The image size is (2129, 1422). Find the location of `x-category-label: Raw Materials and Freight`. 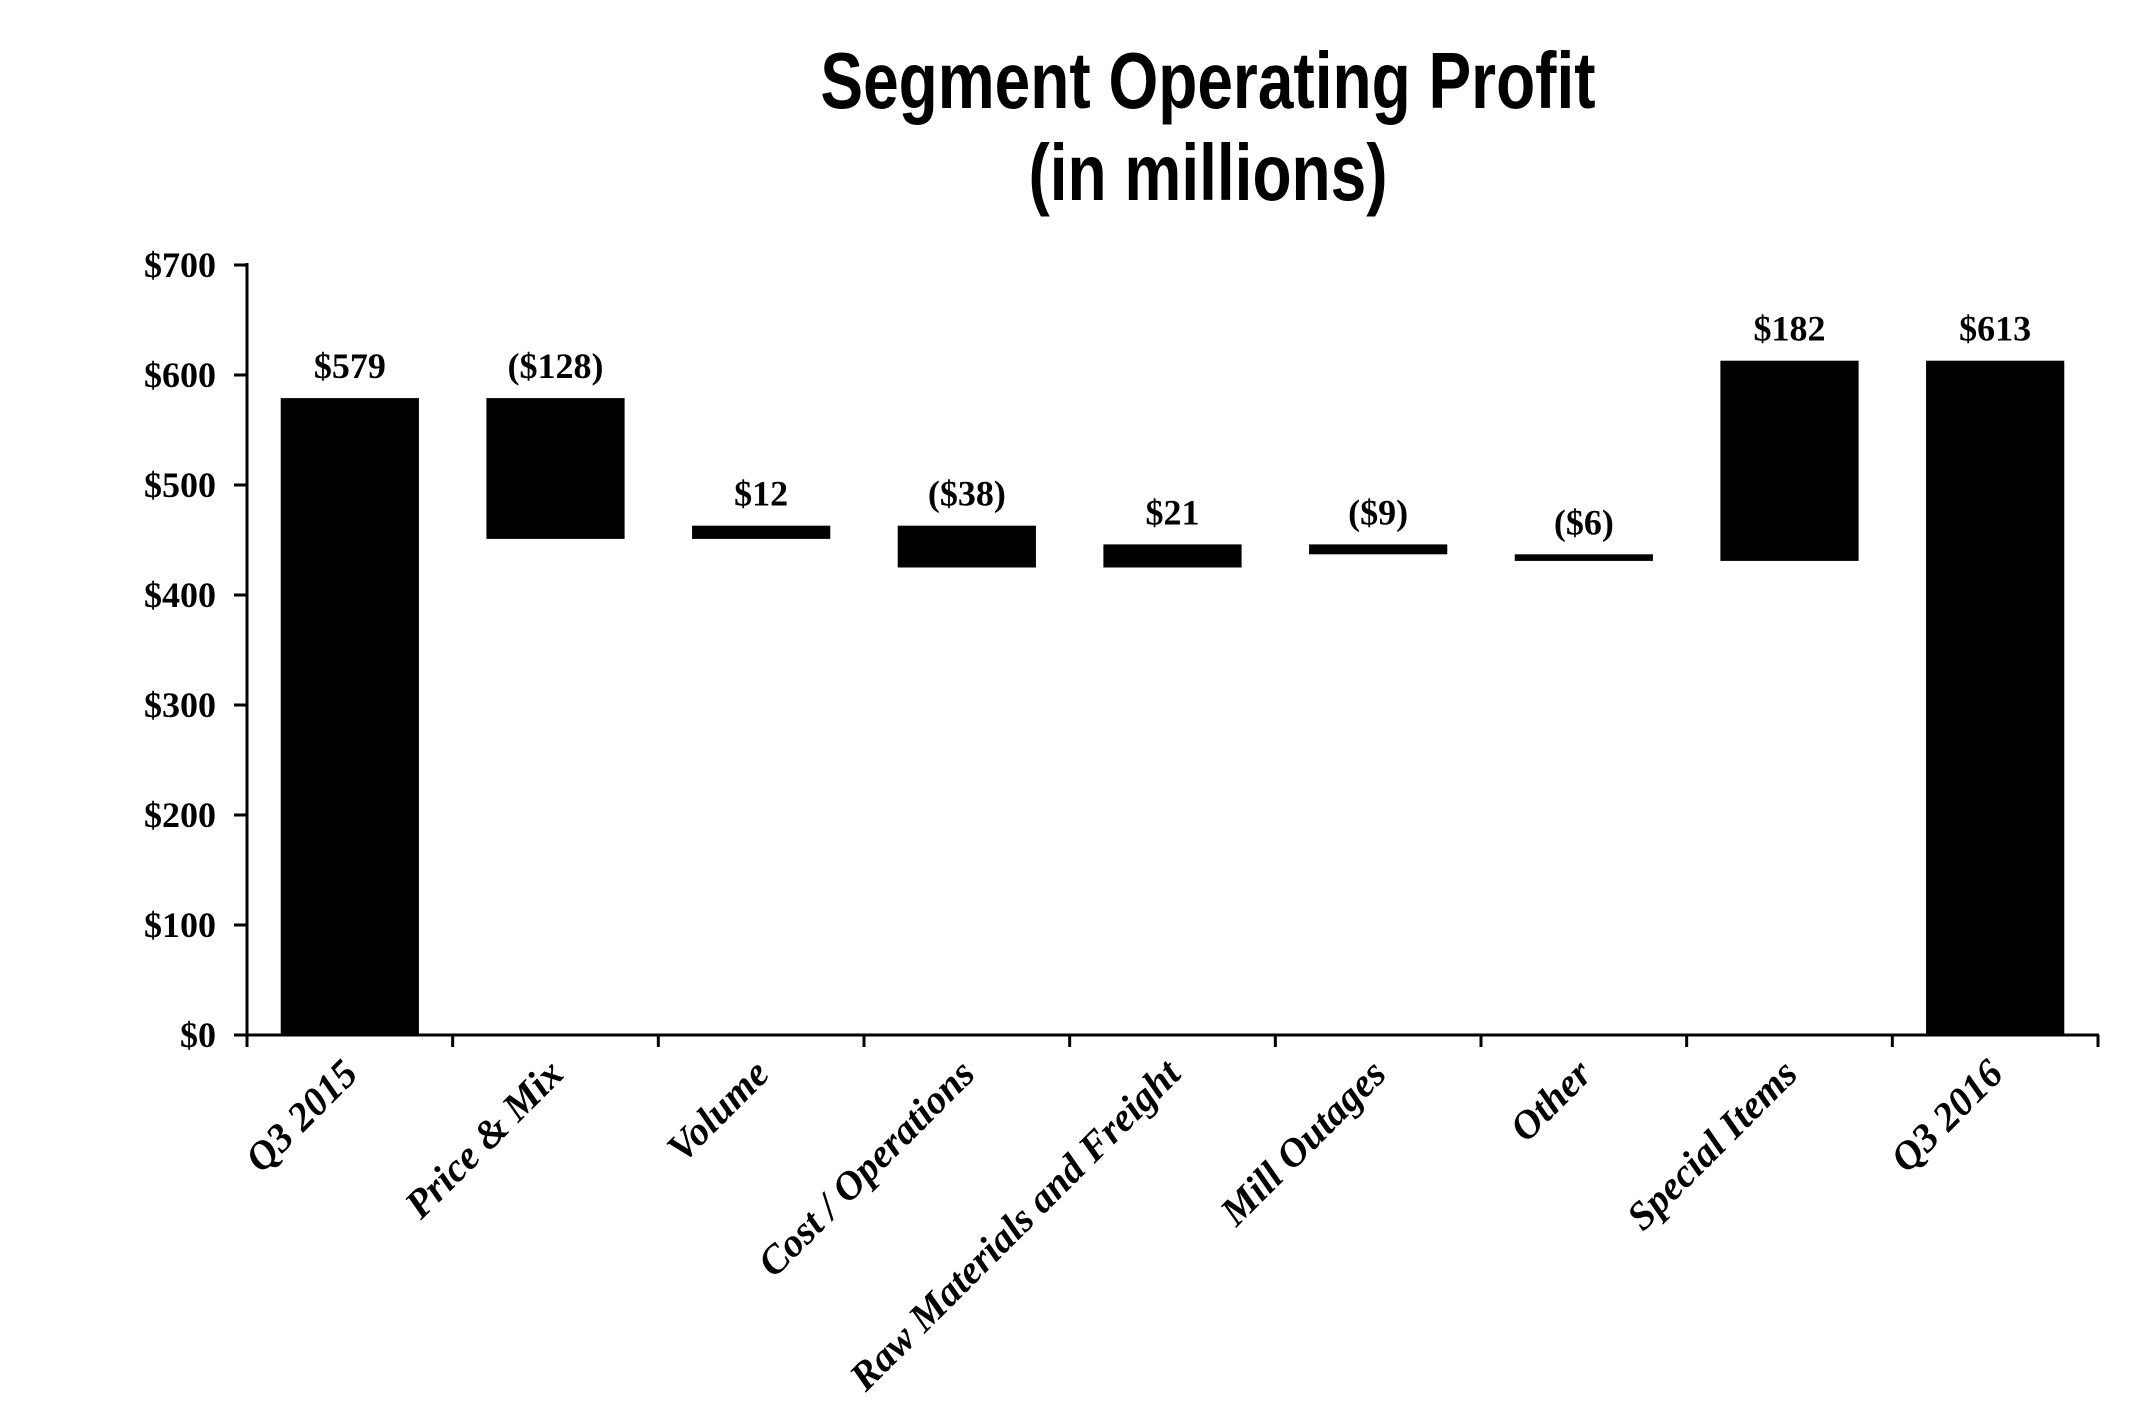

x-category-label: Raw Materials and Freight is located at coordinates (1015, 1224).